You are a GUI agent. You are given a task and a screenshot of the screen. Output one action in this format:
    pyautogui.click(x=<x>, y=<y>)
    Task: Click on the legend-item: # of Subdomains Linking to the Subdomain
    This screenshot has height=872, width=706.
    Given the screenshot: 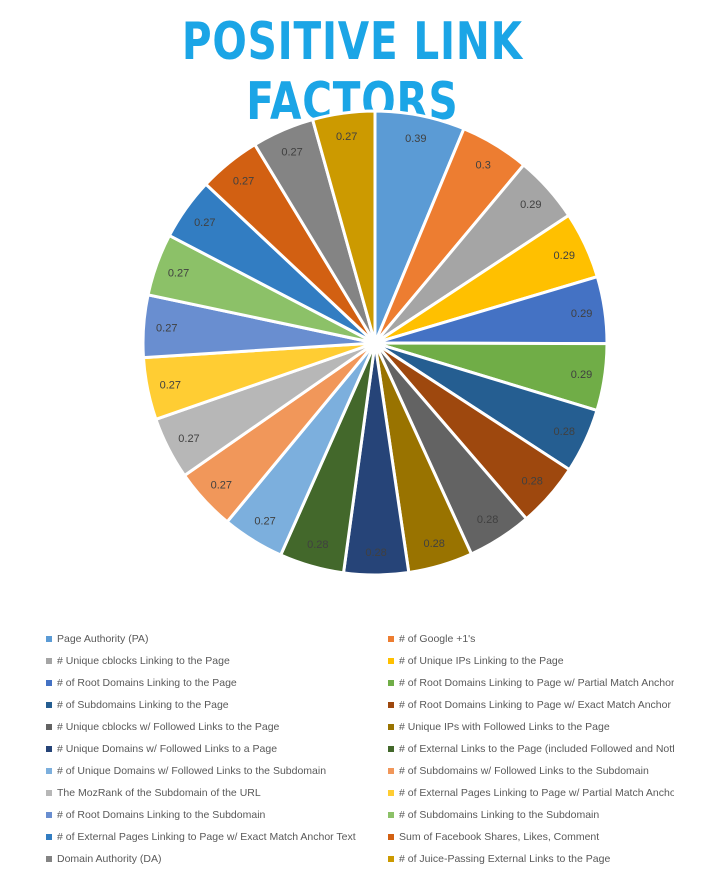 What is the action you would take?
    pyautogui.click(x=531, y=815)
    